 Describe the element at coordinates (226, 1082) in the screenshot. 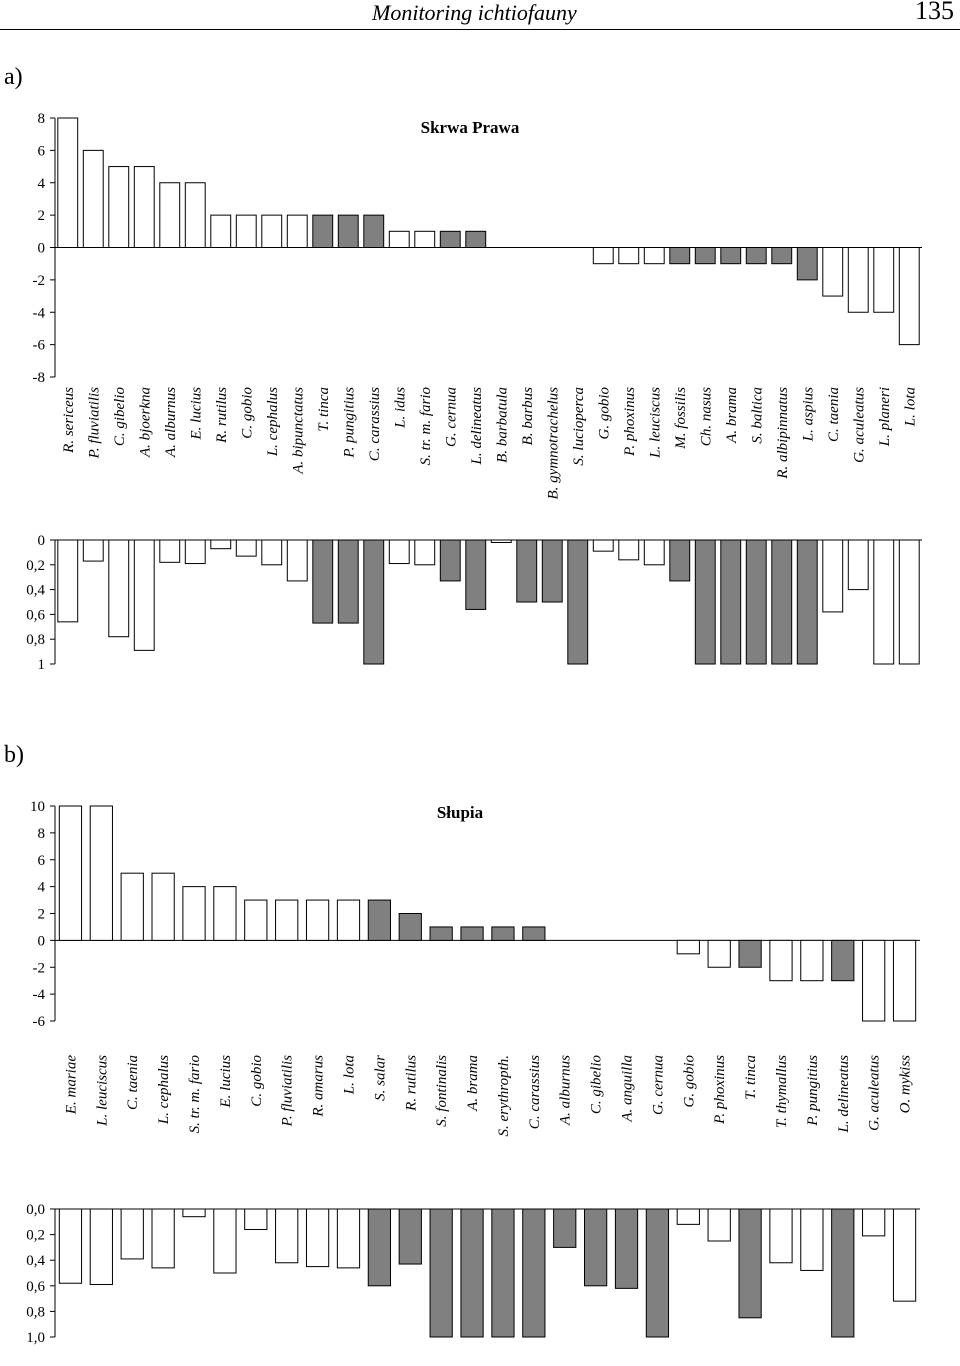

I see `category-label: E. lucius` at that location.